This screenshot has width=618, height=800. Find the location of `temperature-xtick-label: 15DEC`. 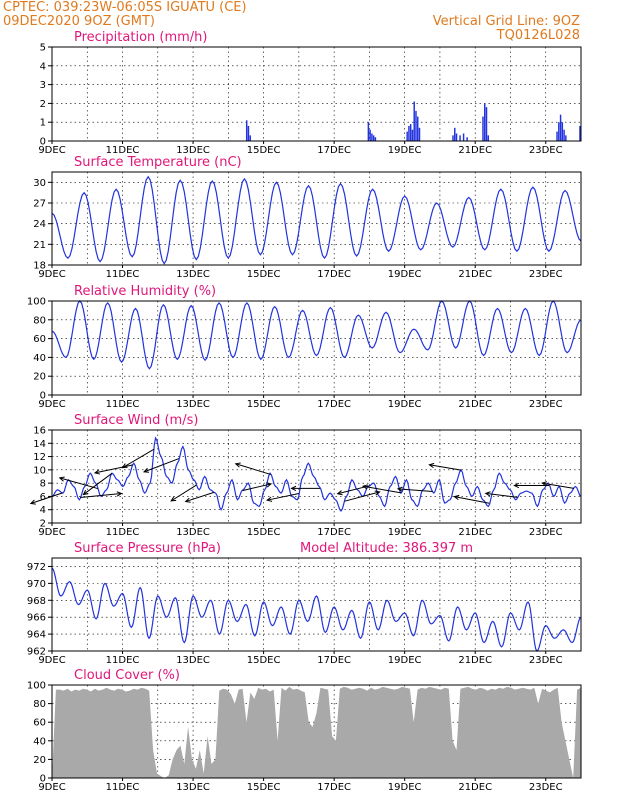

temperature-xtick-label: 15DEC is located at coordinates (264, 274).